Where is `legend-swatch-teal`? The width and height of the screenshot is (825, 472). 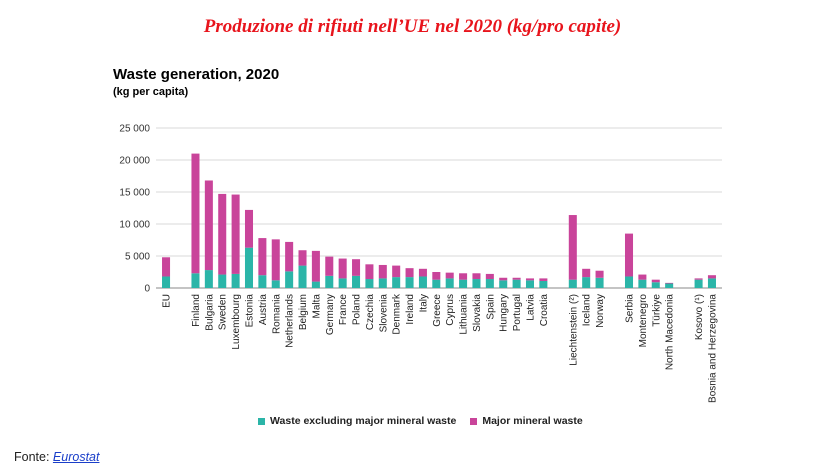 legend-swatch-teal is located at coordinates (261, 421).